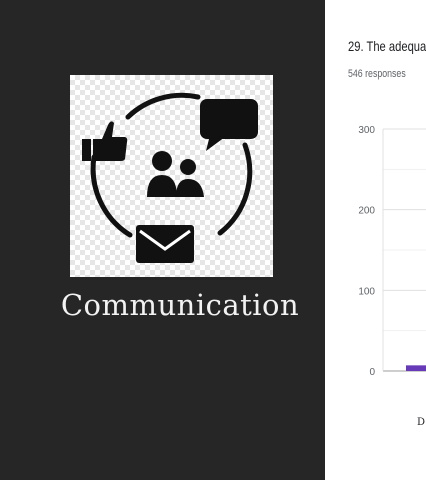 The width and height of the screenshot is (426, 480). What do you see at coordinates (387, 46) in the screenshot?
I see `question-title: 29. The adequa` at bounding box center [387, 46].